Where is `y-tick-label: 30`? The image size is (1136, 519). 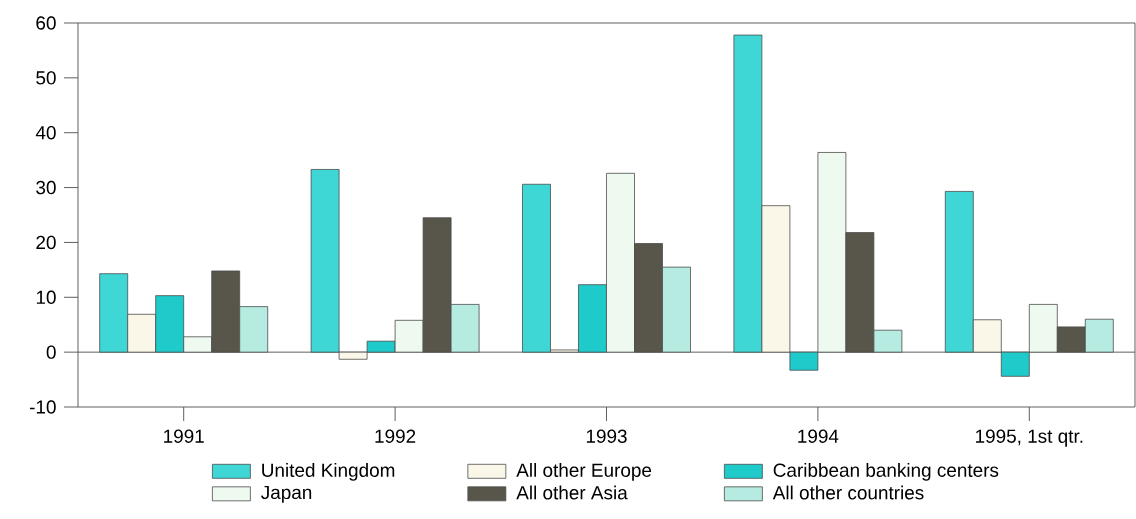
y-tick-label: 30 is located at coordinates (46, 187).